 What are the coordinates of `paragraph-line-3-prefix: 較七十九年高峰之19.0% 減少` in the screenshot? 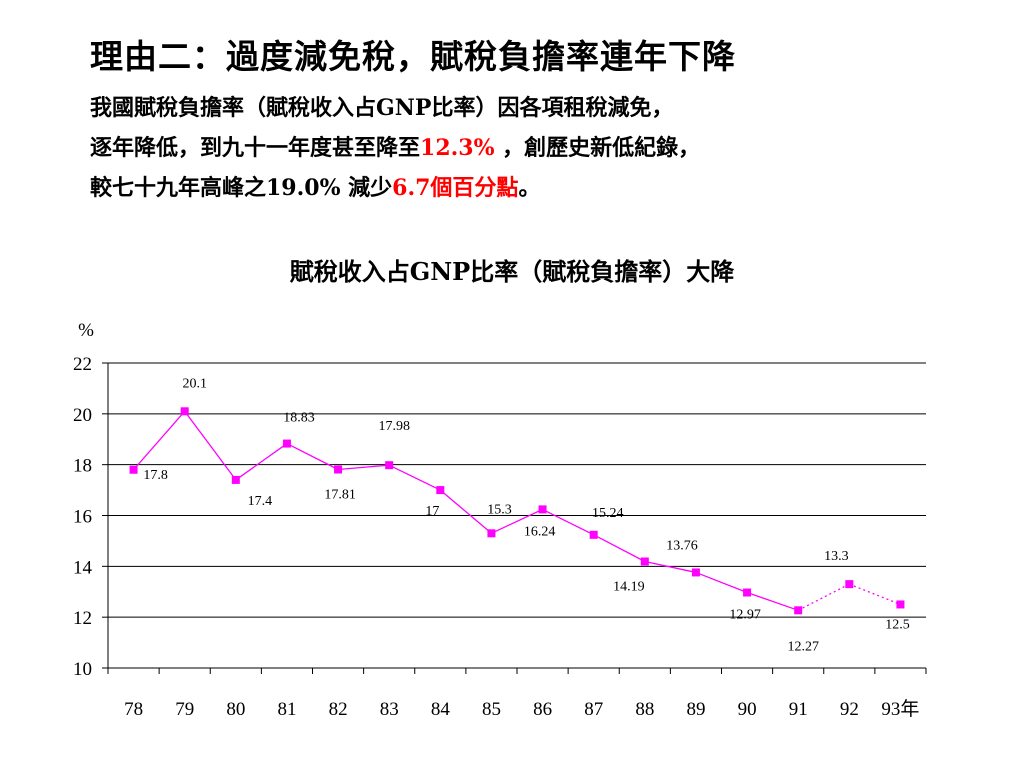 It's located at (241, 188).